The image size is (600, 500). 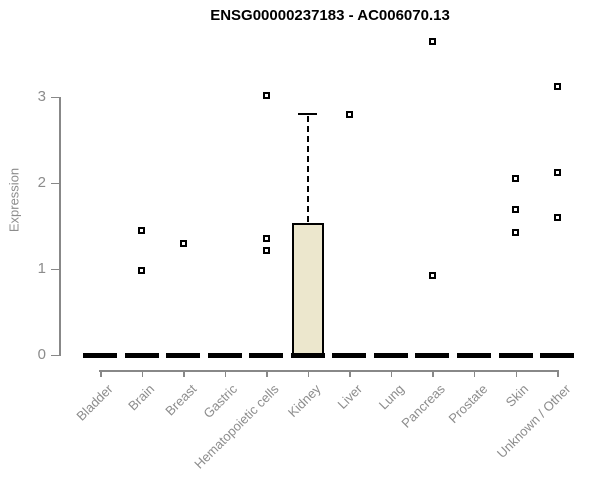 I want to click on boxplot-box, so click(x=307, y=290).